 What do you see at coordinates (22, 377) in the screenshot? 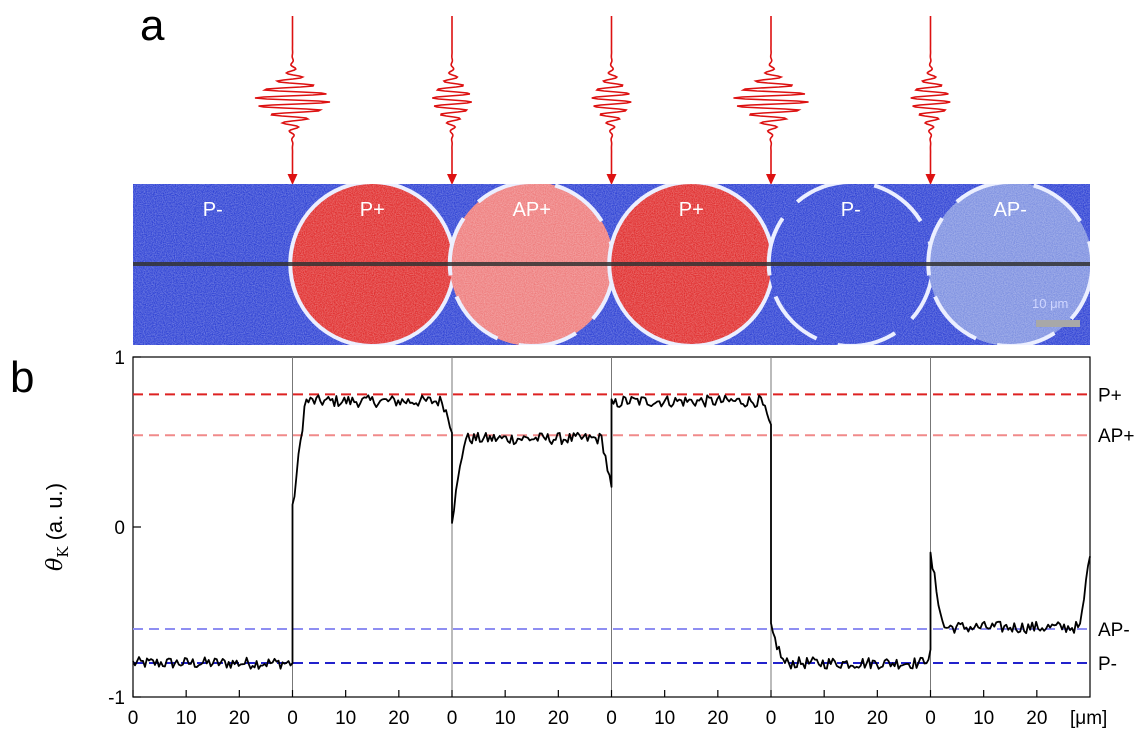
I see `panel-b-letter: b` at bounding box center [22, 377].